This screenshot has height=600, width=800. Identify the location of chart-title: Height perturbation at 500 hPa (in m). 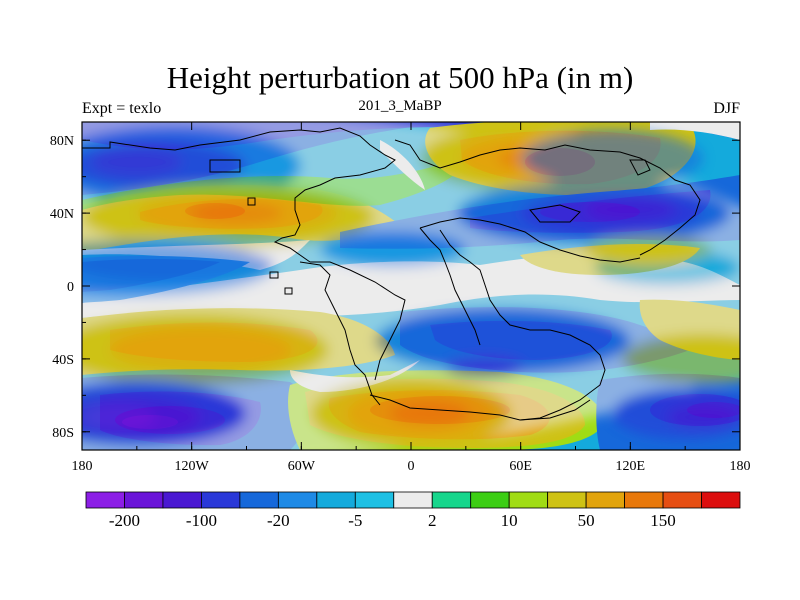
(400, 77).